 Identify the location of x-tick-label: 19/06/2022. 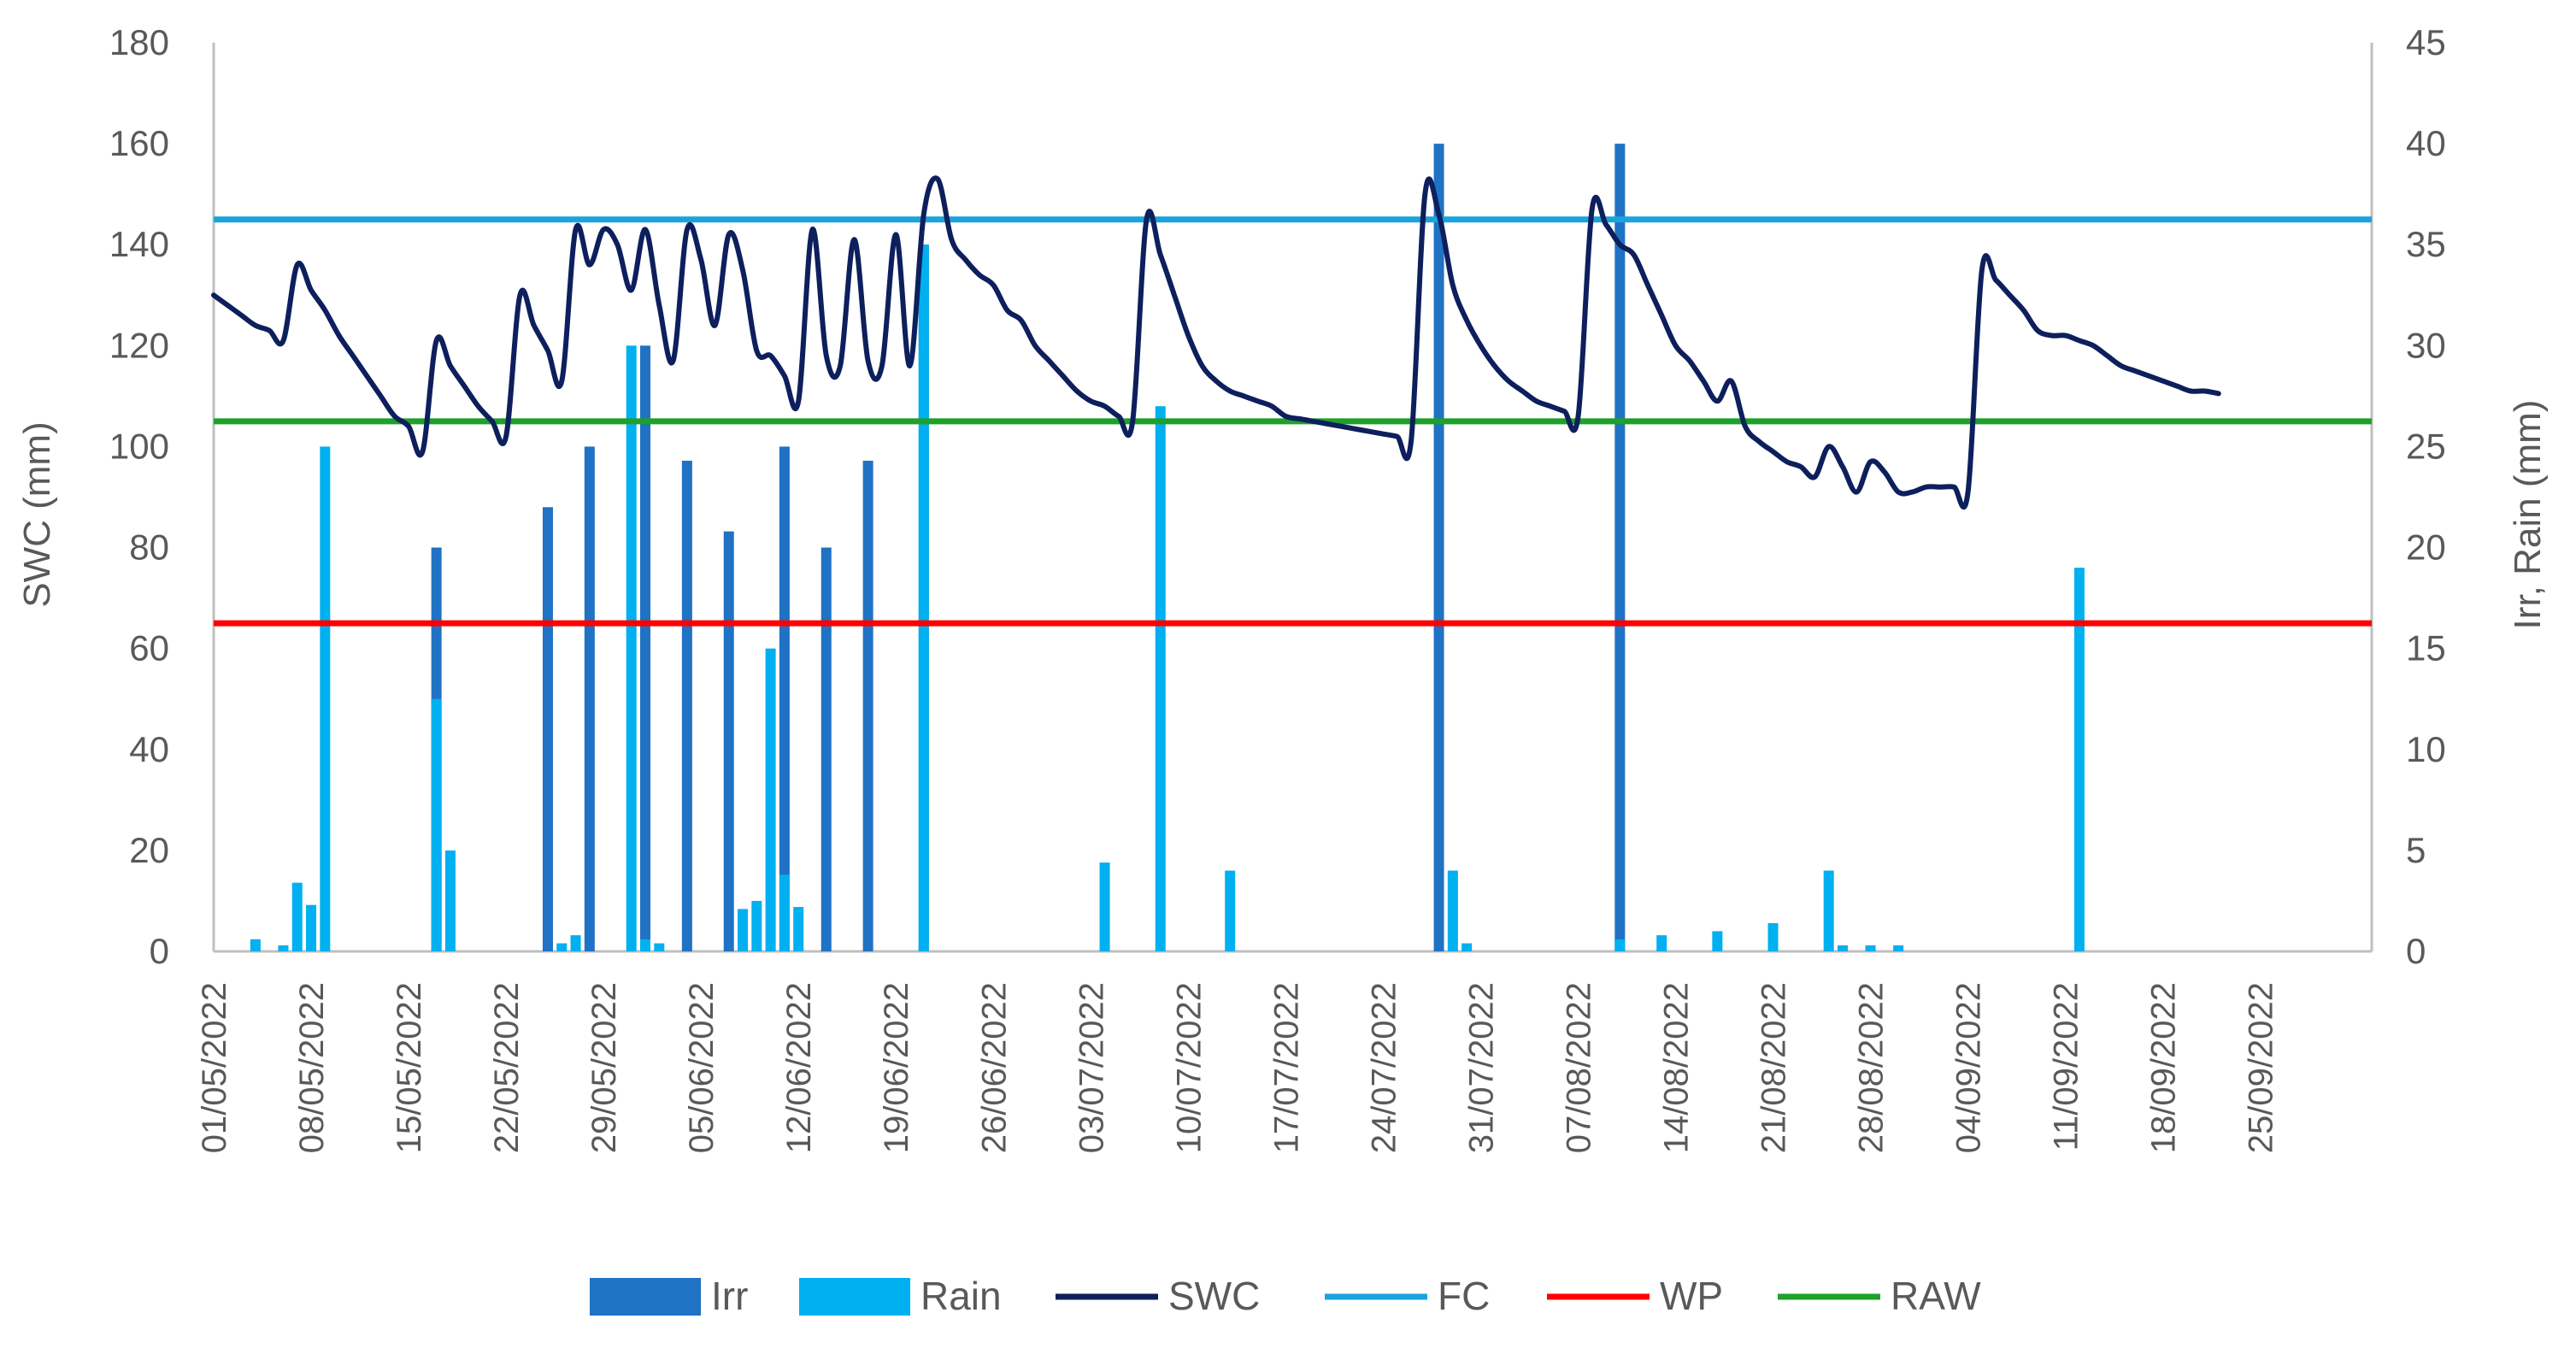
(896, 1067).